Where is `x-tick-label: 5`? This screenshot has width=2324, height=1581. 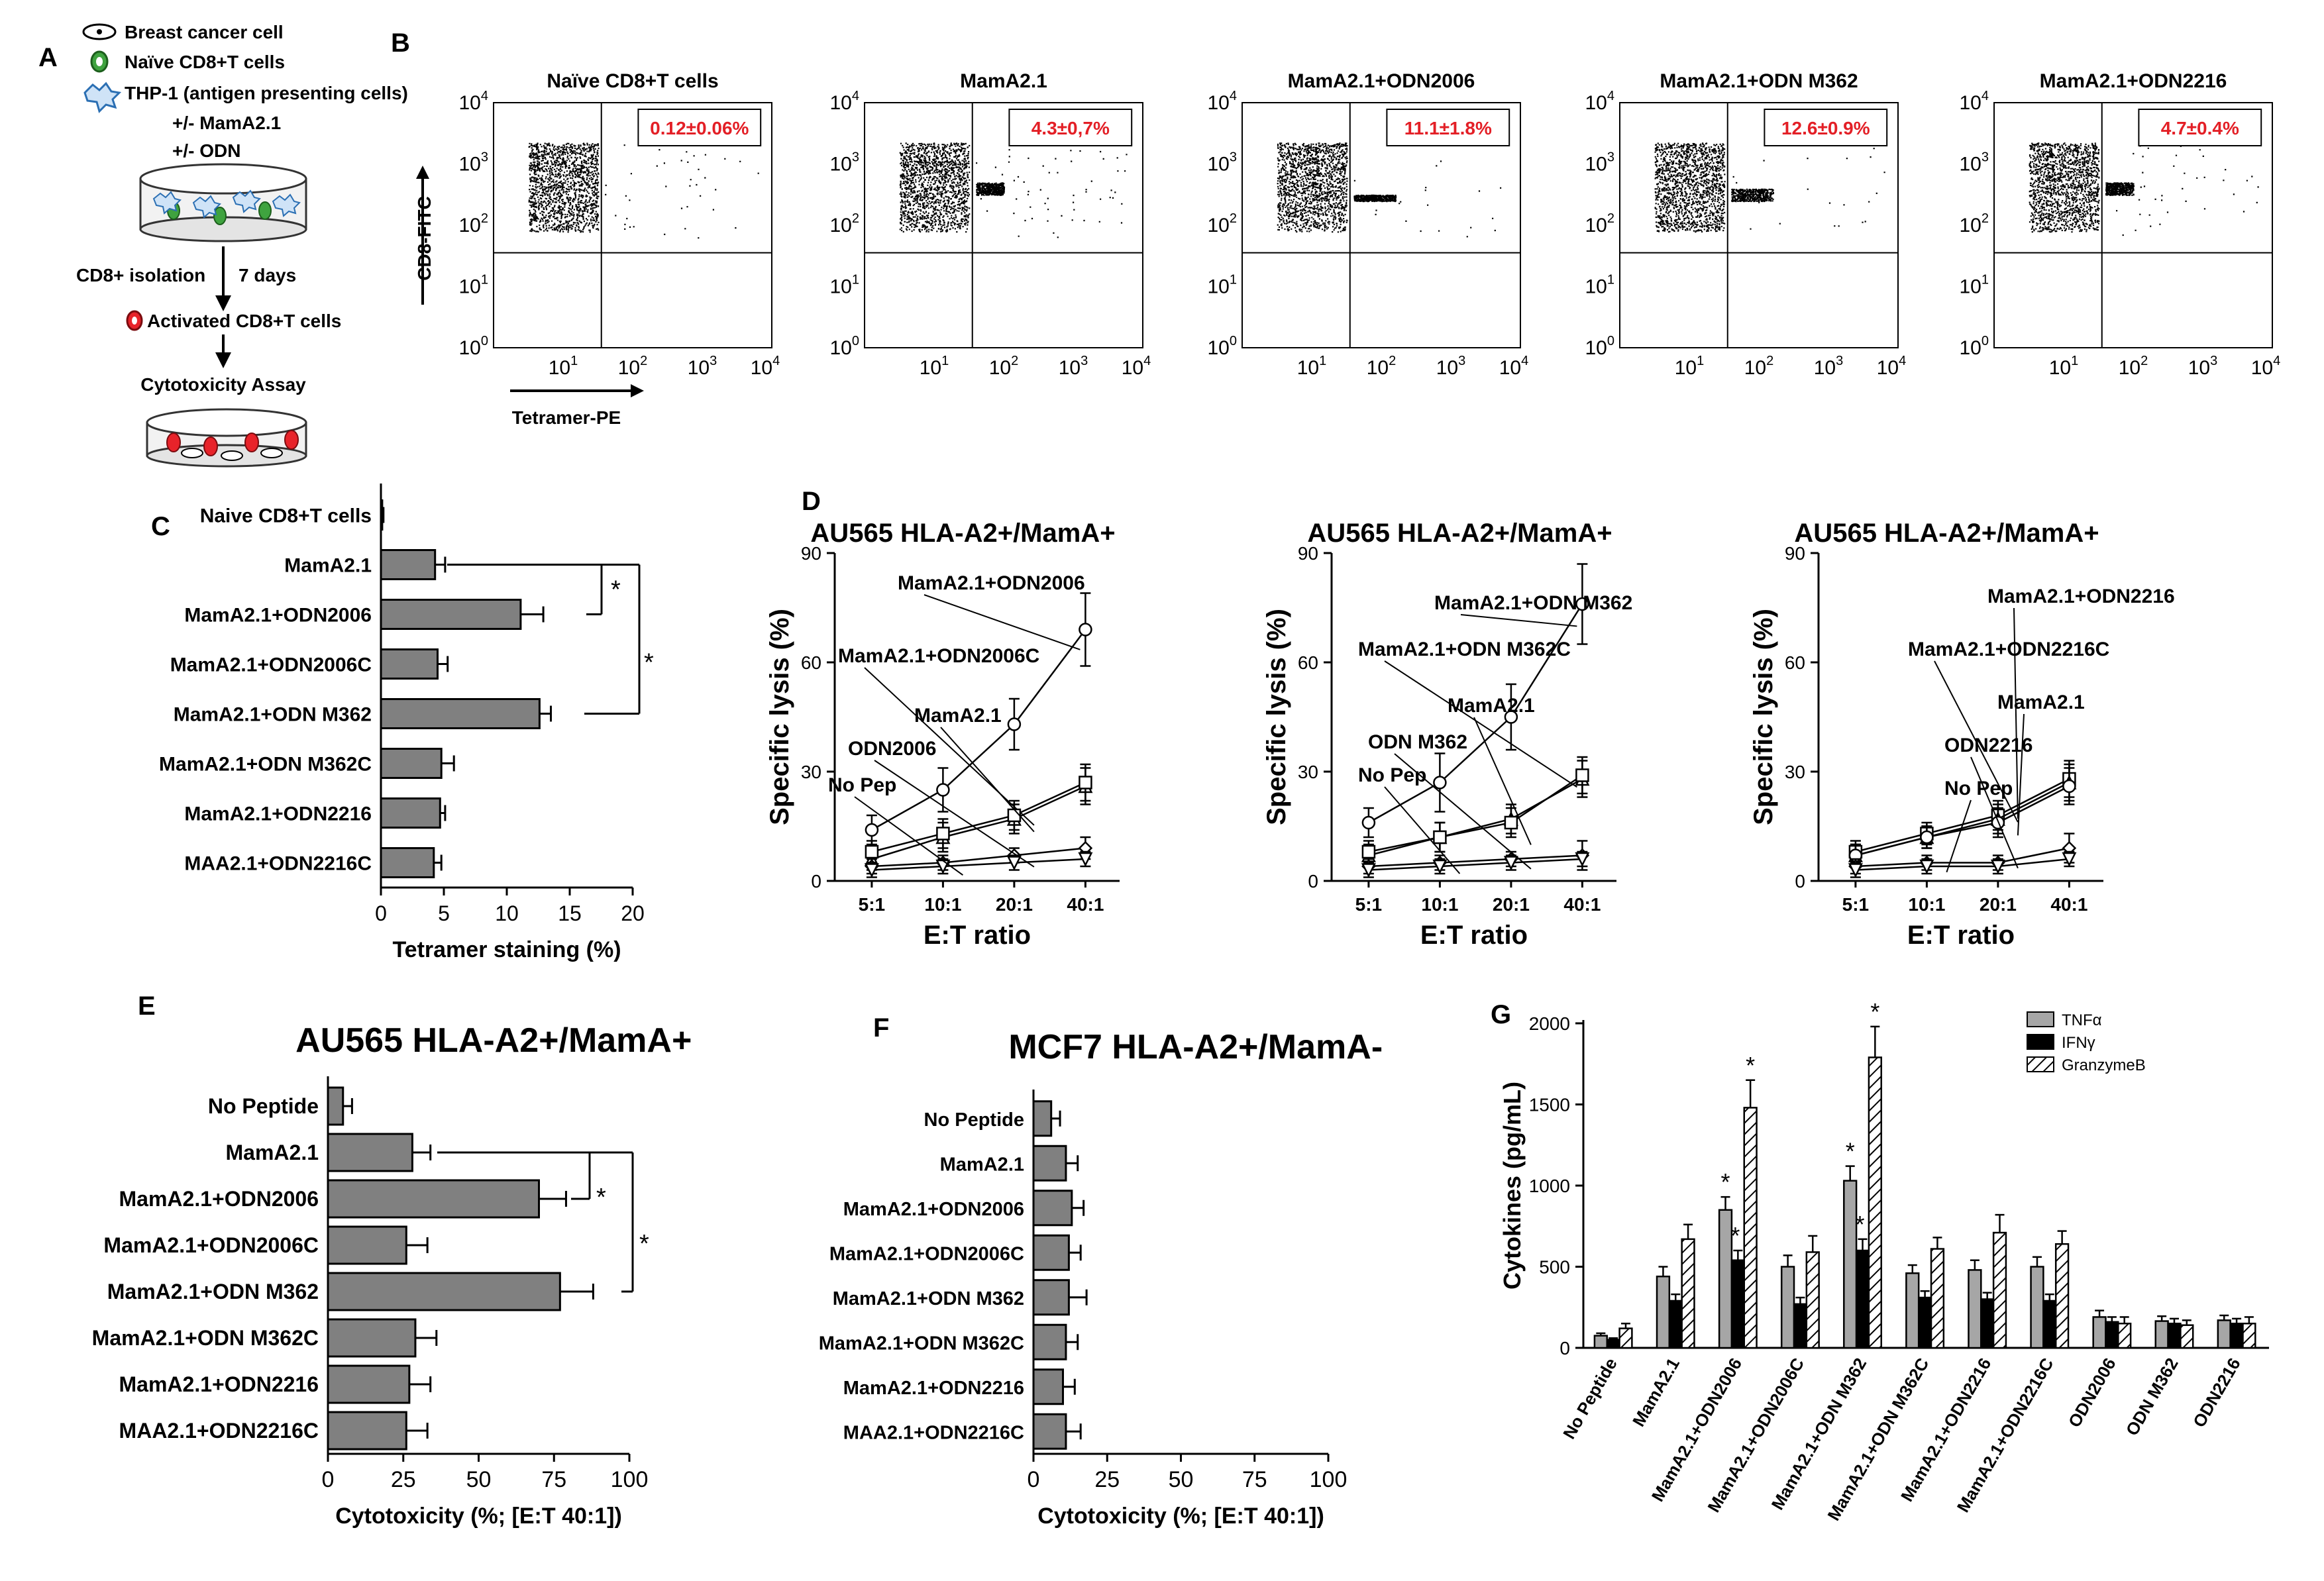 x-tick-label: 5 is located at coordinates (444, 913).